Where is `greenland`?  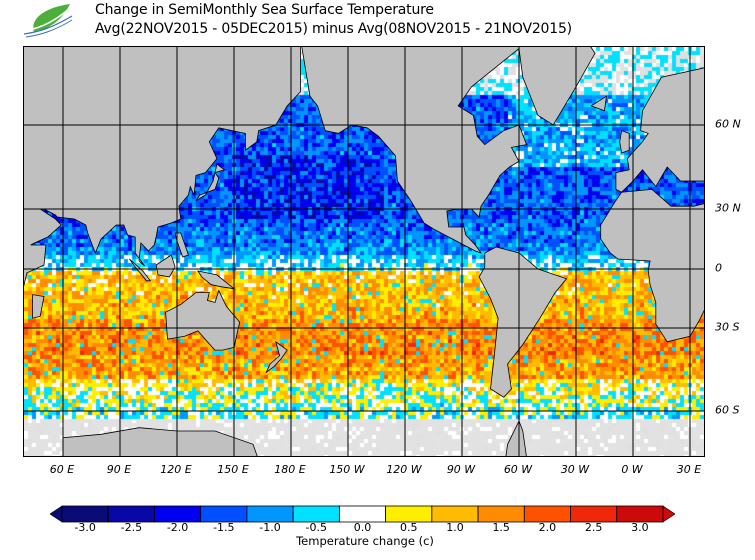
greenland is located at coordinates (557, 86).